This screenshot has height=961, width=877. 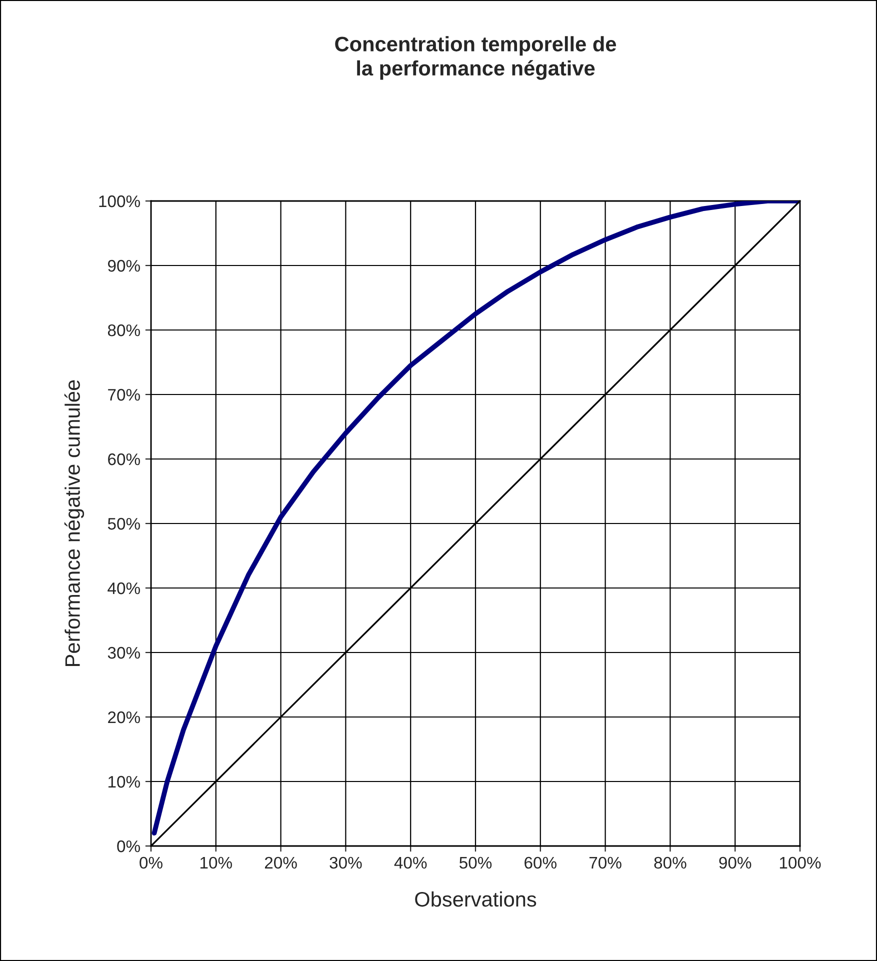 What do you see at coordinates (670, 862) in the screenshot?
I see `x-tick-label: 80%` at bounding box center [670, 862].